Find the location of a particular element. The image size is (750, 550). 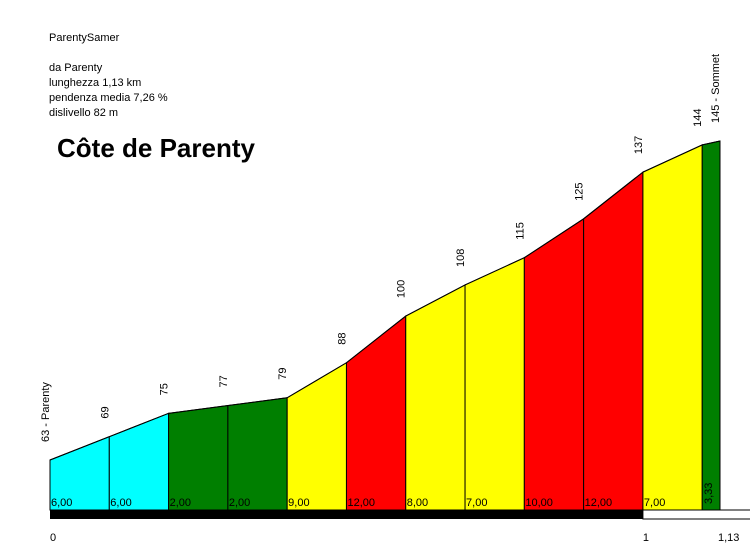

x-tick-label: 1 is located at coordinates (646, 538).